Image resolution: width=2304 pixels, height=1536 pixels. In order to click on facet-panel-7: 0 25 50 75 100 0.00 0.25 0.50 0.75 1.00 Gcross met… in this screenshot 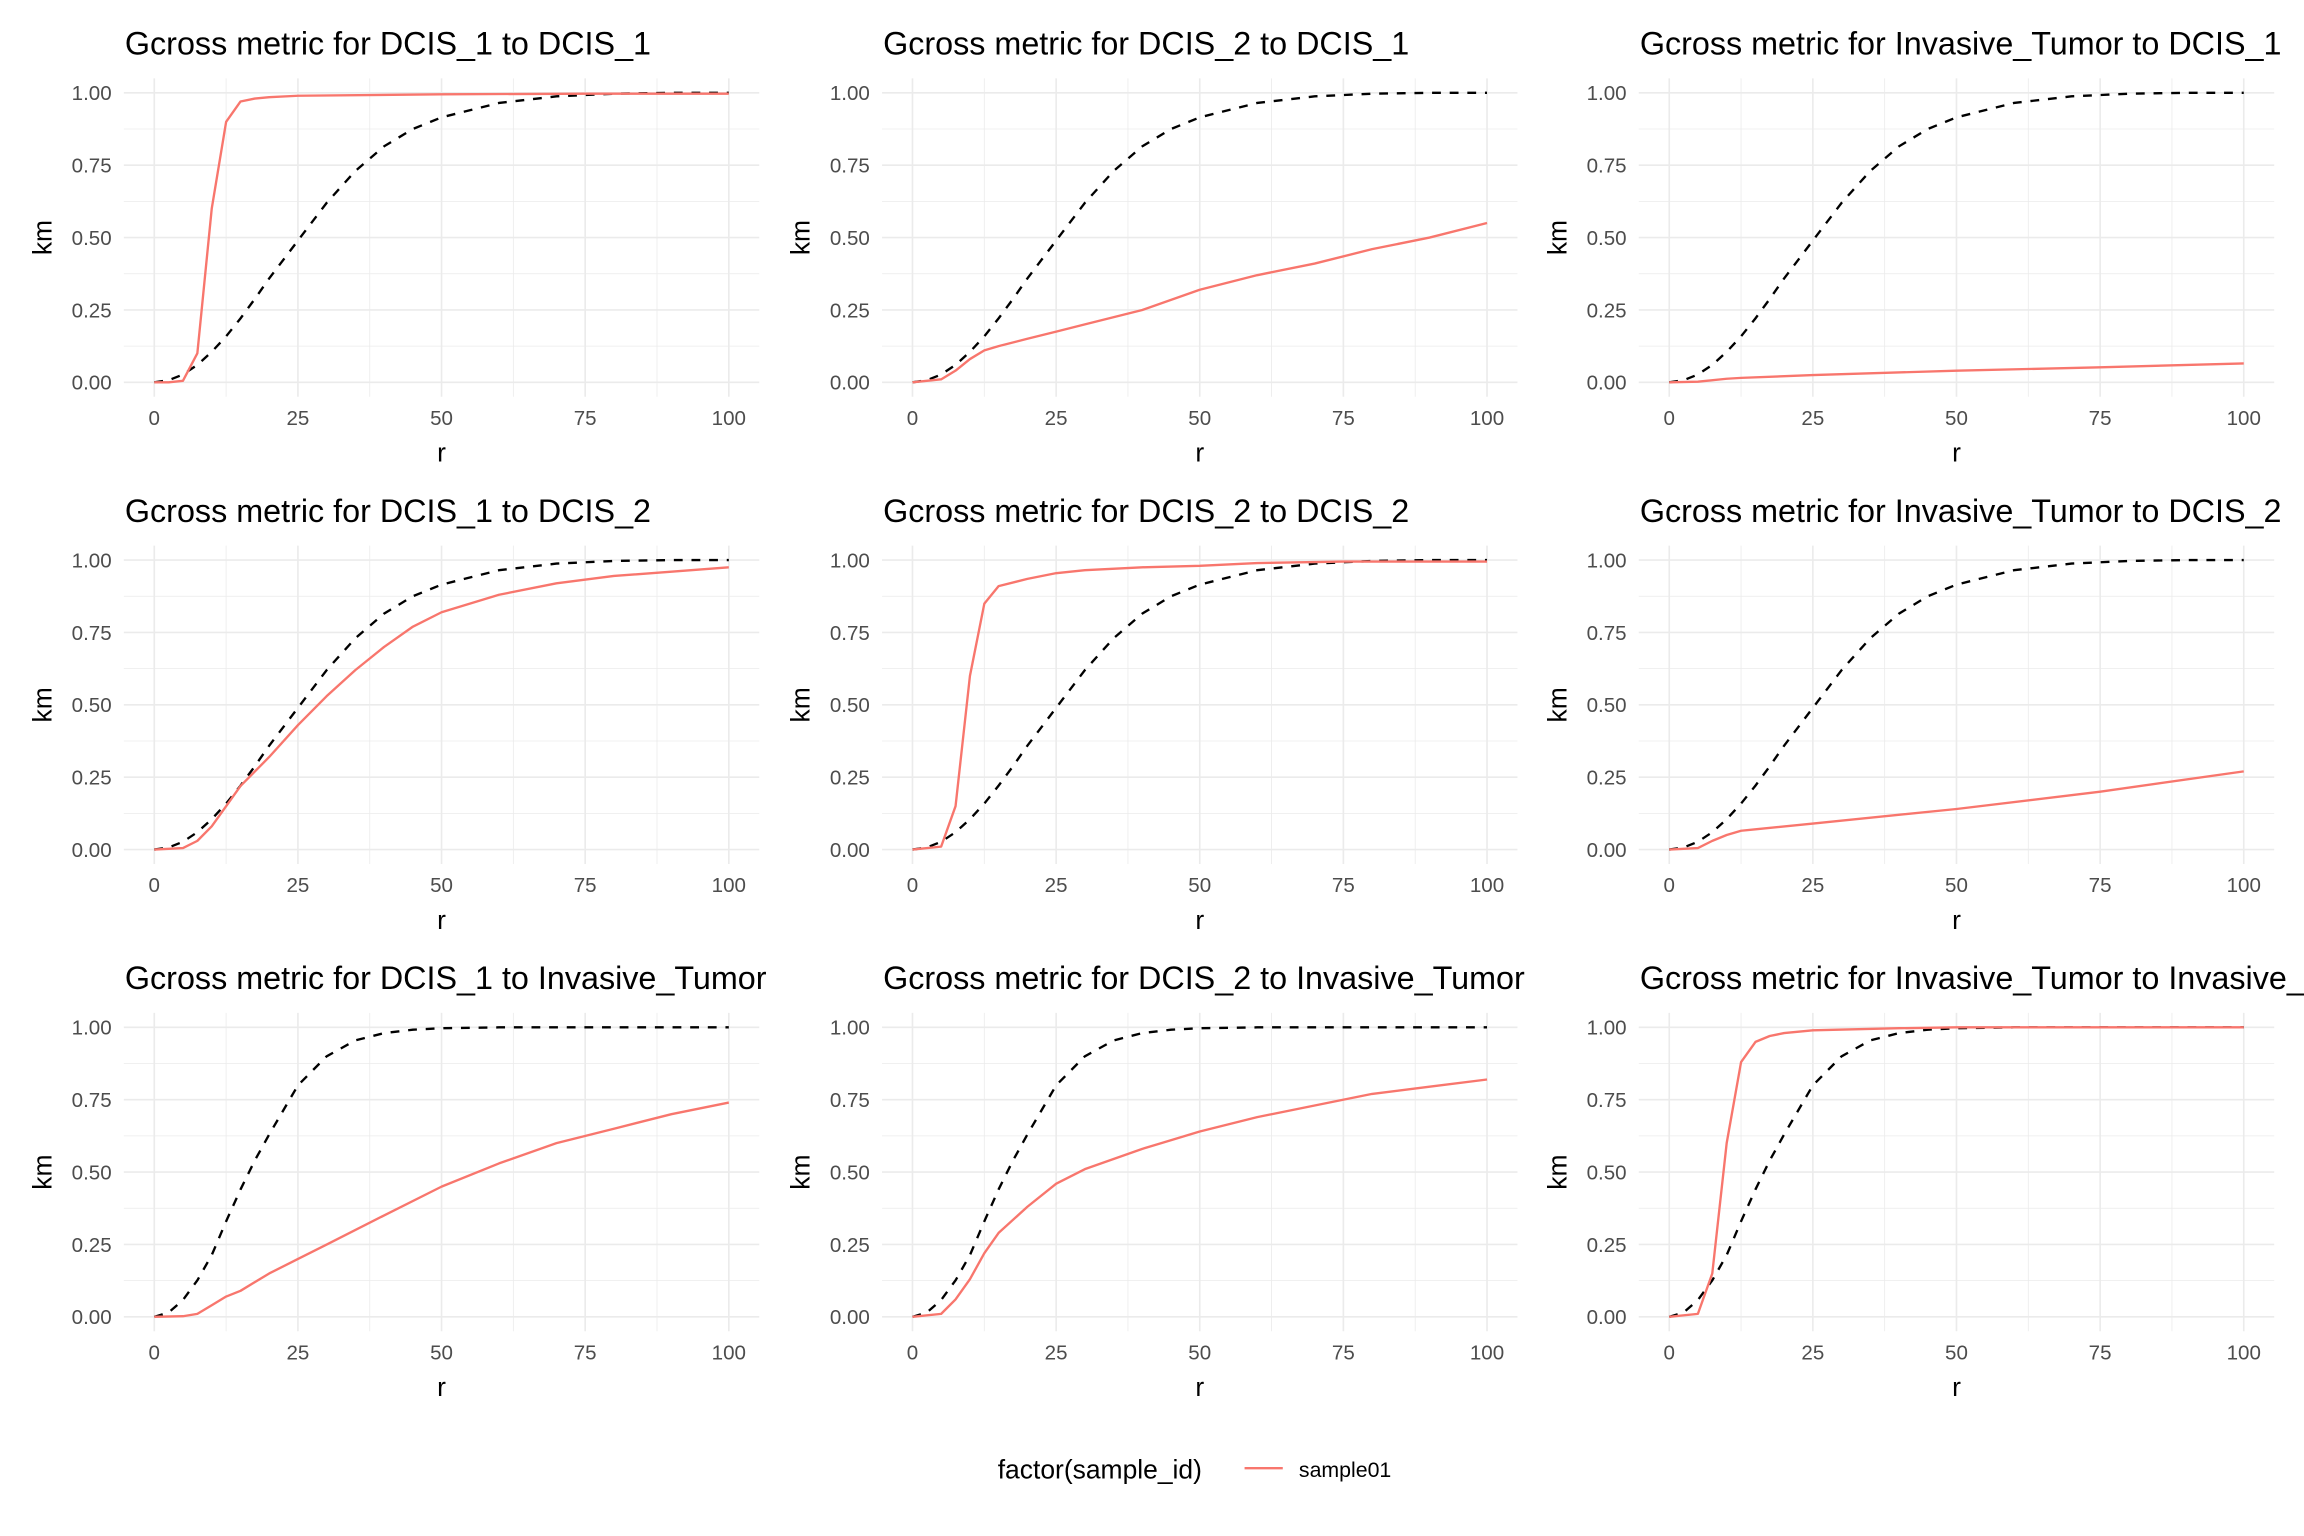, I will do `click(396, 1181)`.